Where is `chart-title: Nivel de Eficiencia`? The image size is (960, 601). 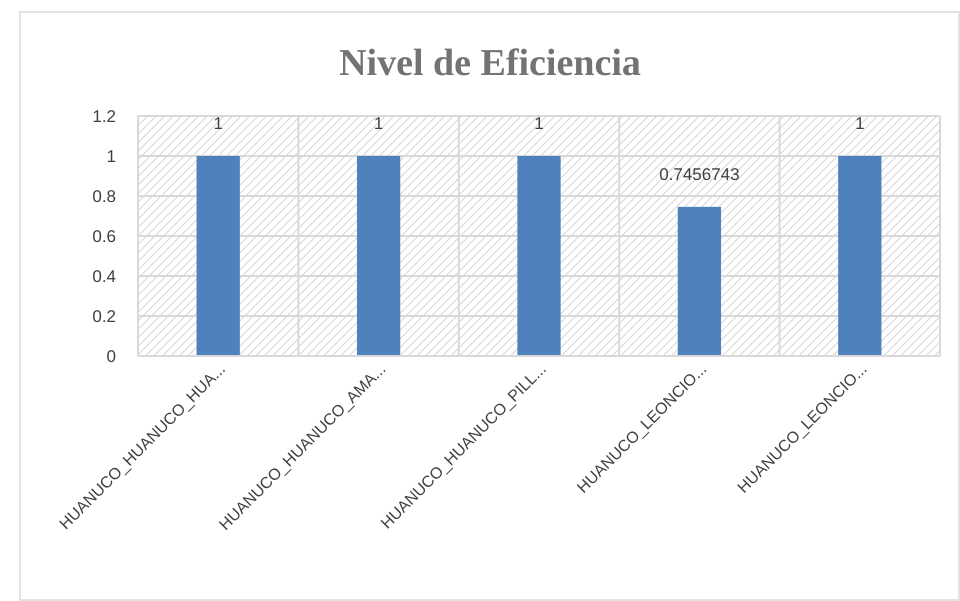
chart-title: Nivel de Eficiencia is located at coordinates (490, 63).